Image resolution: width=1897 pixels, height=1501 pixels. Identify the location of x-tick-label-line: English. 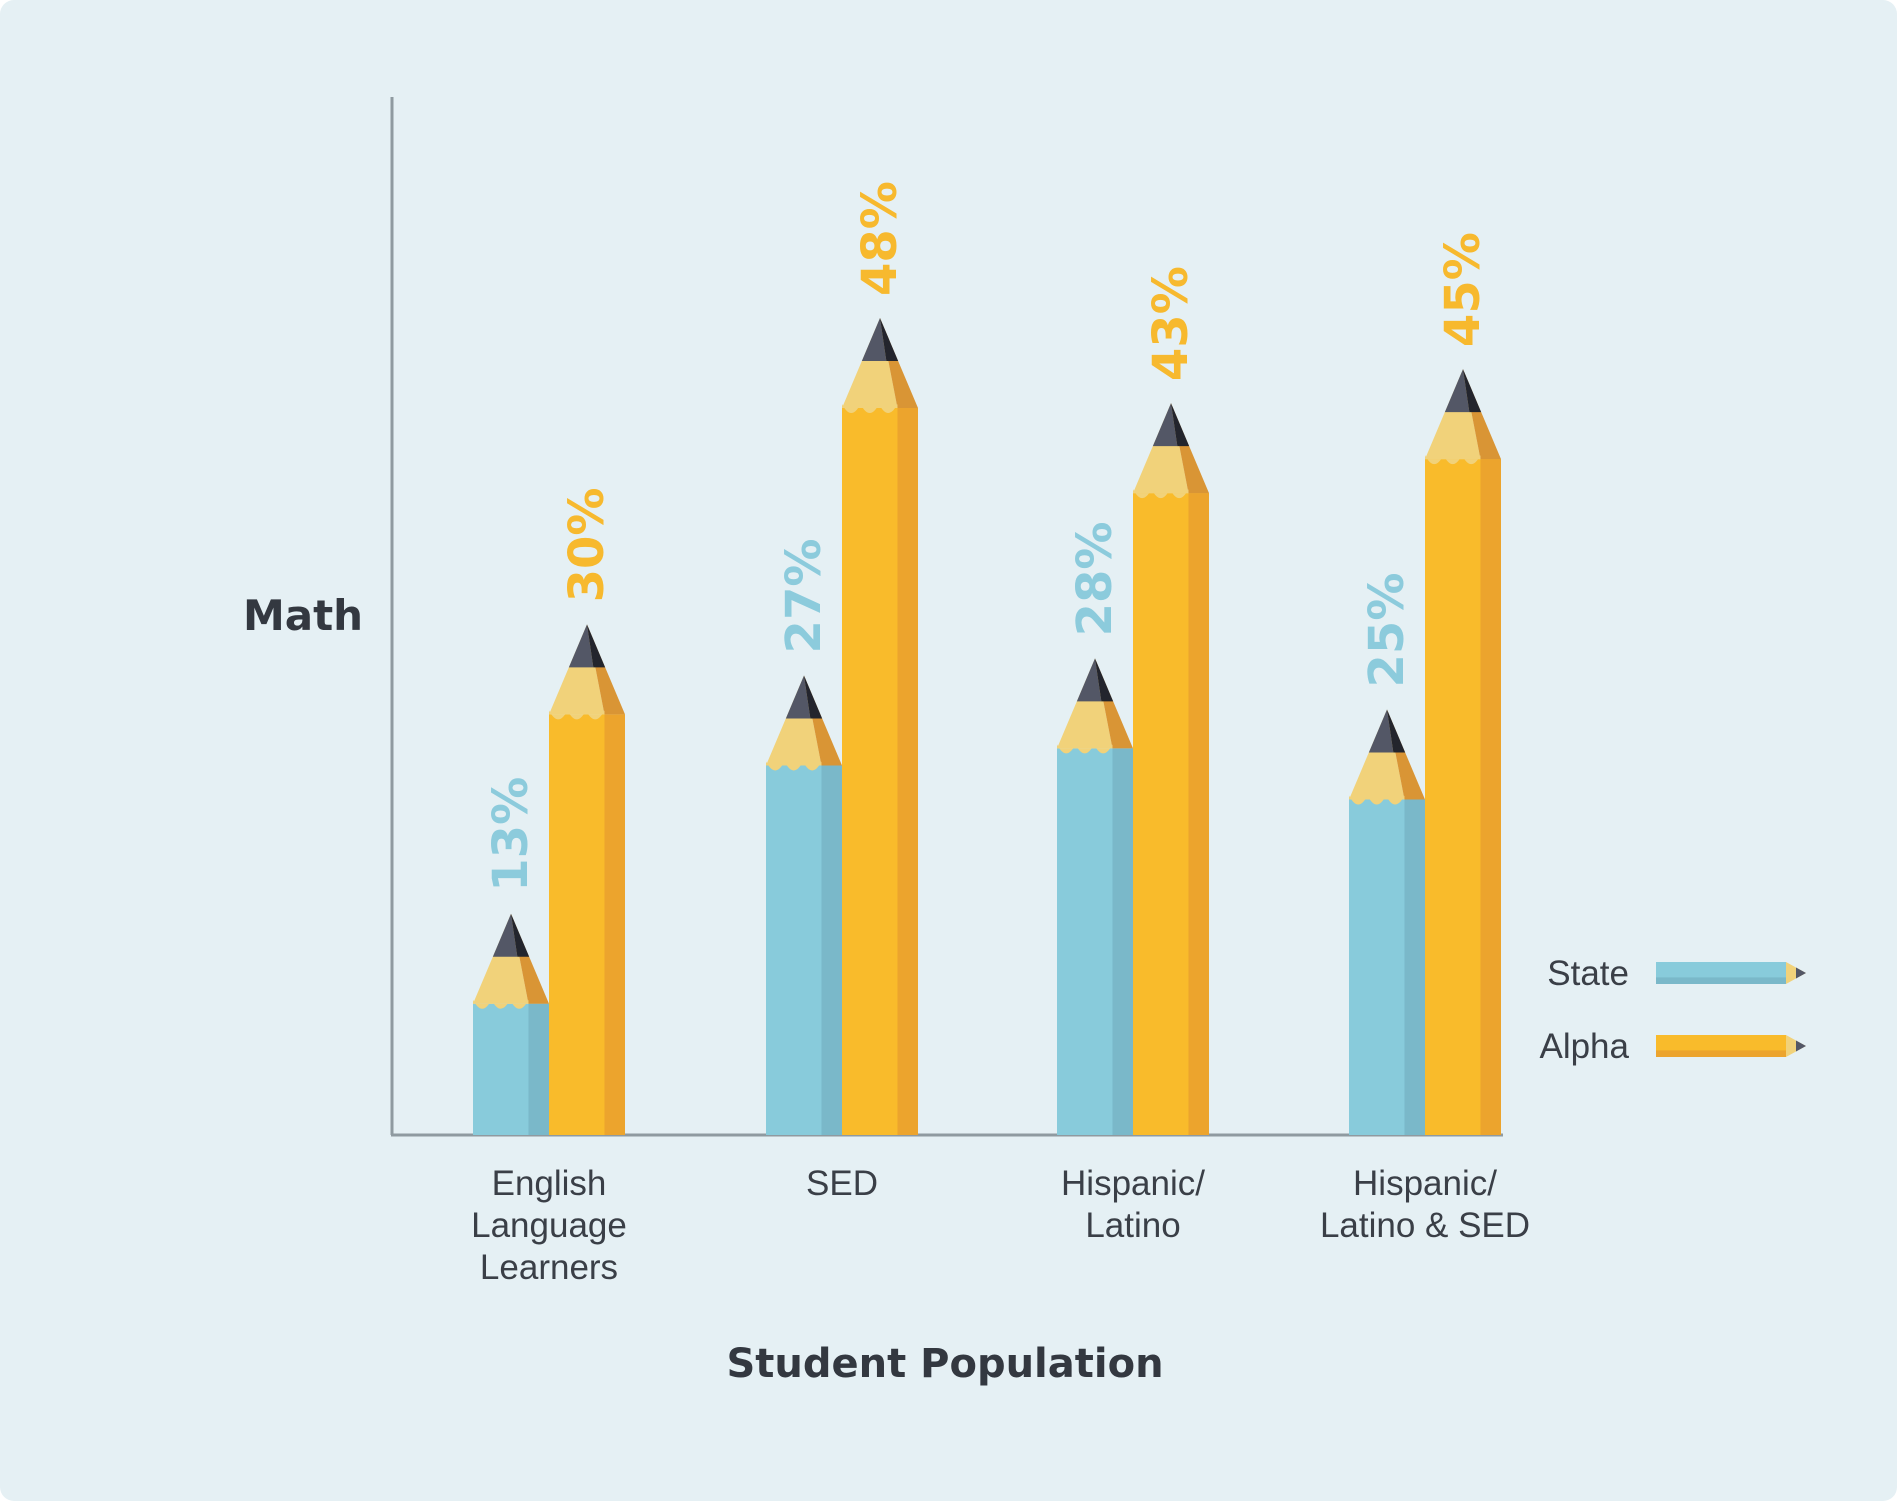
(549, 1183).